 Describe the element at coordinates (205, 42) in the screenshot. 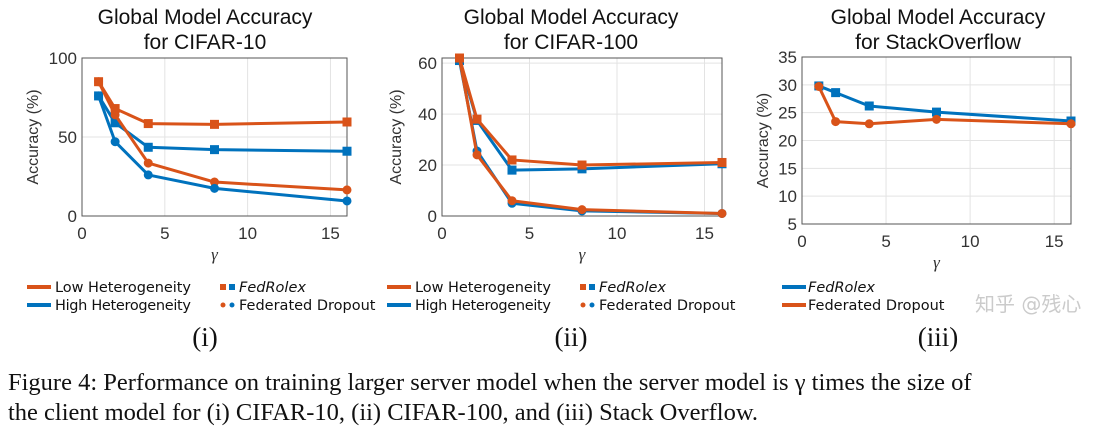

I see `chart-title-line: for CIFAR-10` at that location.